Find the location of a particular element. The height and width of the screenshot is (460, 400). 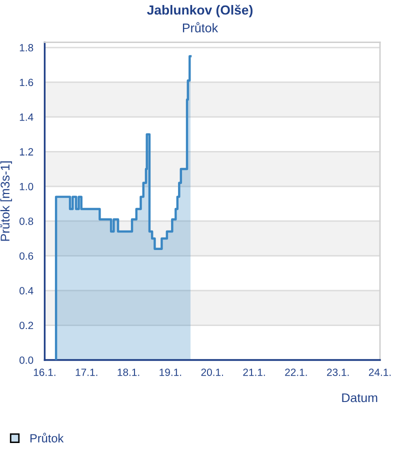

y-tick-label: 0.4 is located at coordinates (27, 290).